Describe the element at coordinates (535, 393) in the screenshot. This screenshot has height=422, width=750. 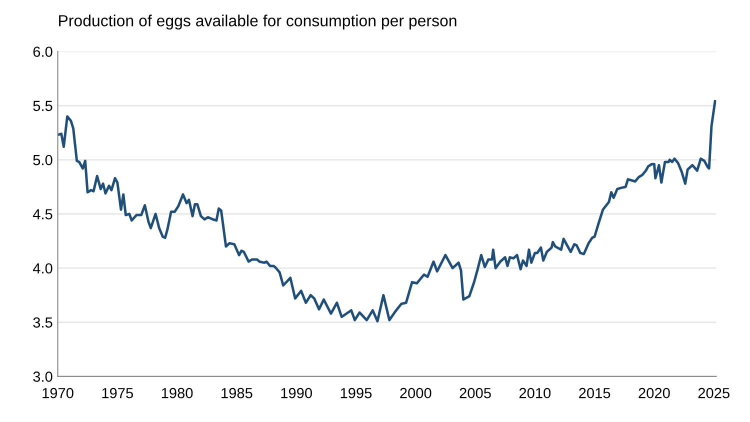
I see `x-tick-label: 2010` at that location.